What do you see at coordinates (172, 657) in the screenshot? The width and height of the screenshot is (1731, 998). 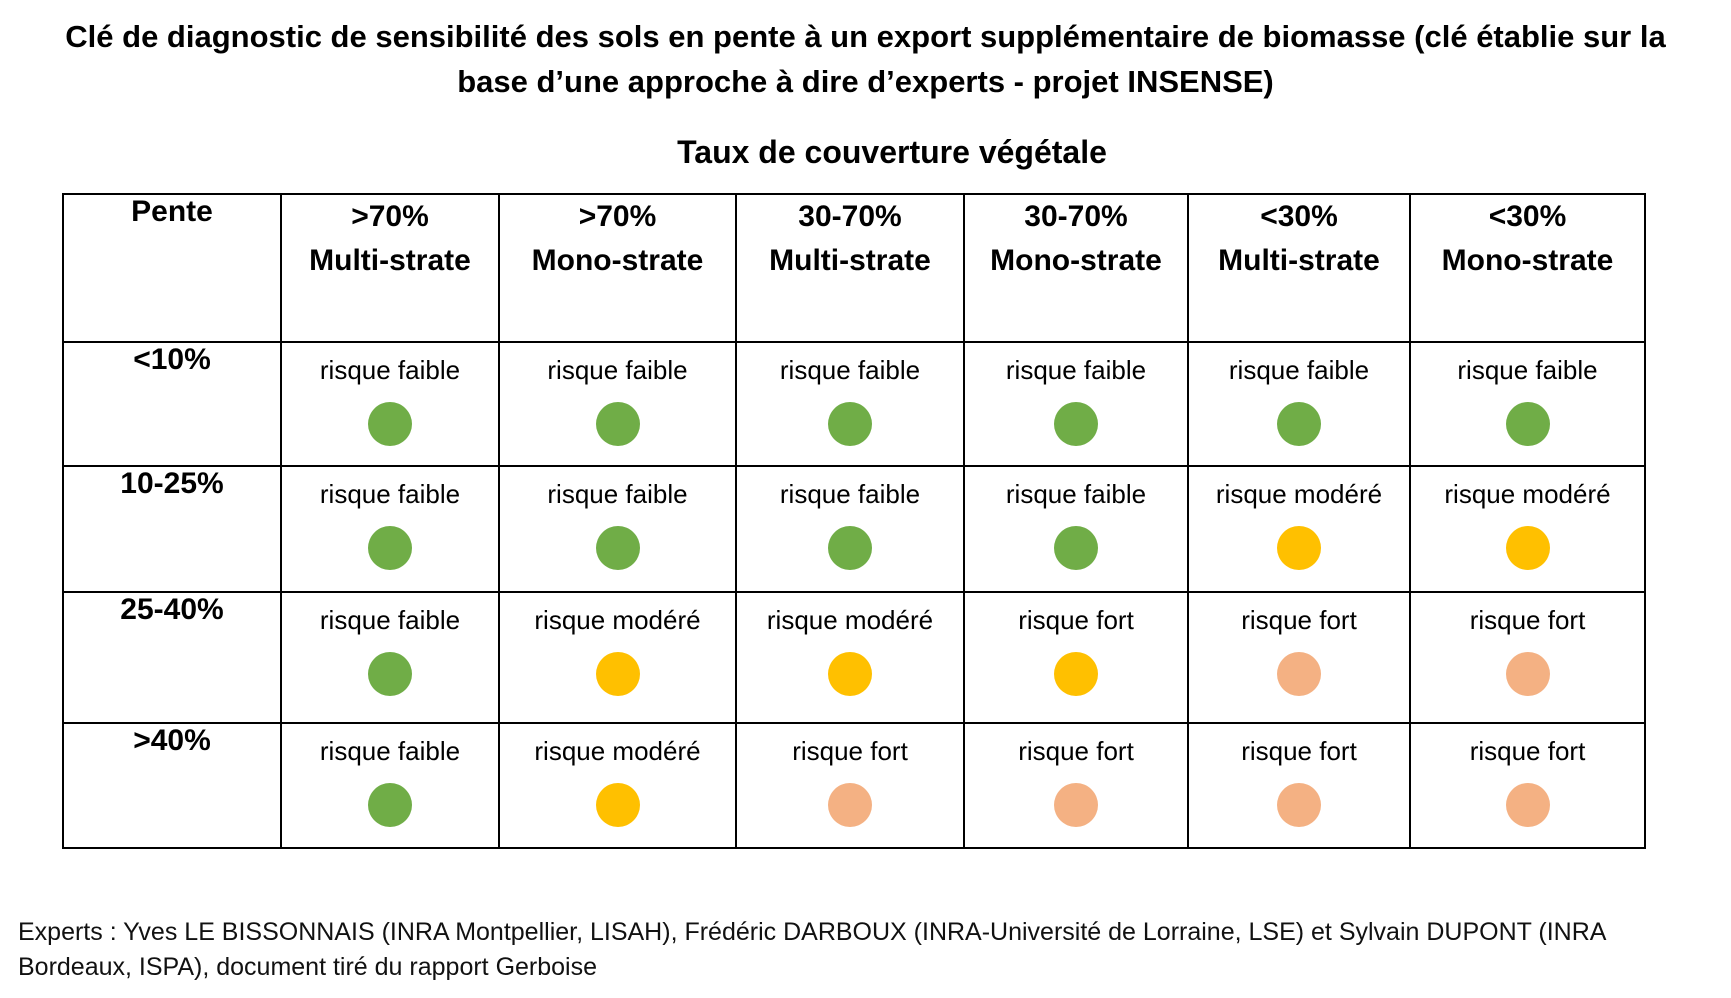 I see `row-header-pente: 25-40%` at bounding box center [172, 657].